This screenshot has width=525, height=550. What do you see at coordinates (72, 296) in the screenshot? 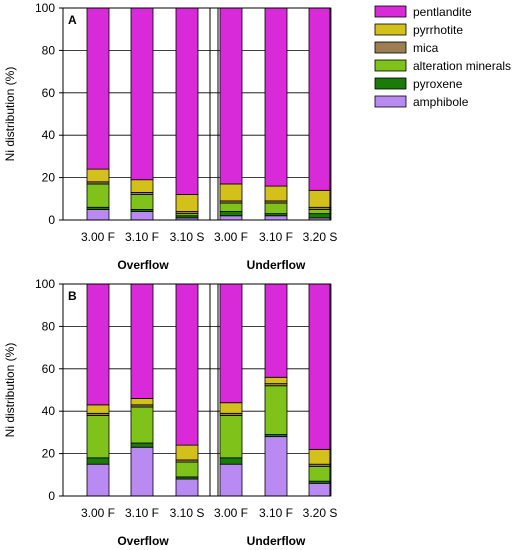
I see `panel-letter: B` at bounding box center [72, 296].